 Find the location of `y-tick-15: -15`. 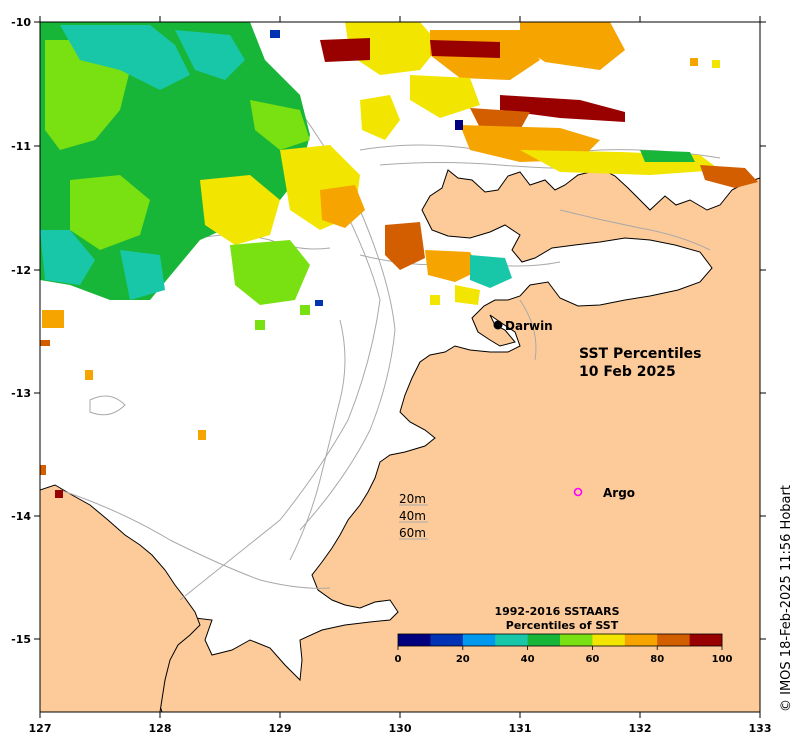

y-tick-15: -15 is located at coordinates (21, 639).